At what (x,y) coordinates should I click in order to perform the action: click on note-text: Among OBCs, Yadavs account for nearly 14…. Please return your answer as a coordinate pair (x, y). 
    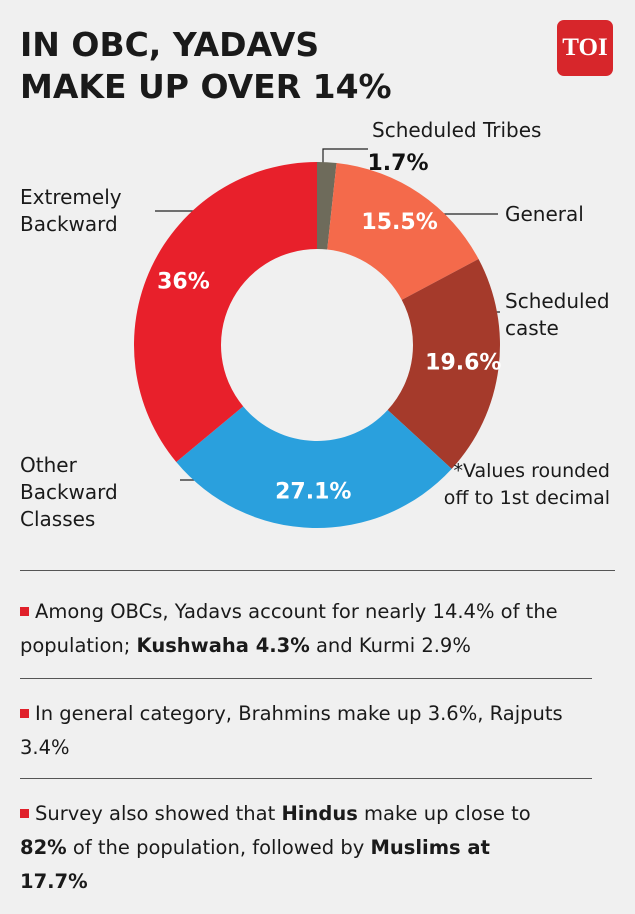
    Looking at the image, I should click on (289, 628).